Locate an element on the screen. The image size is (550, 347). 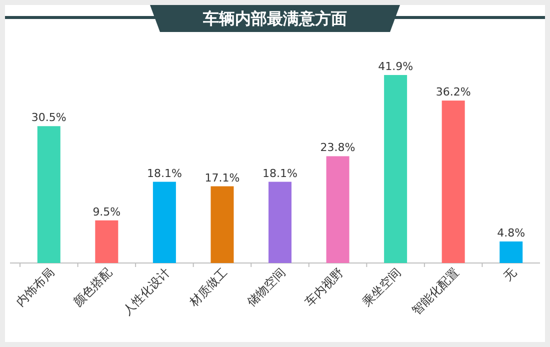
data-label: 41.9% is located at coordinates (396, 66).